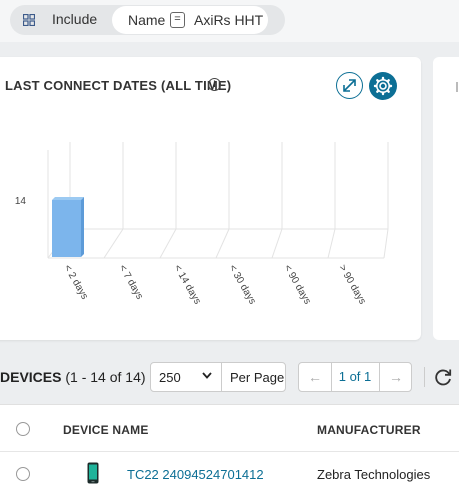 Image resolution: width=459 pixels, height=493 pixels. I want to click on bar, so click(66, 228).